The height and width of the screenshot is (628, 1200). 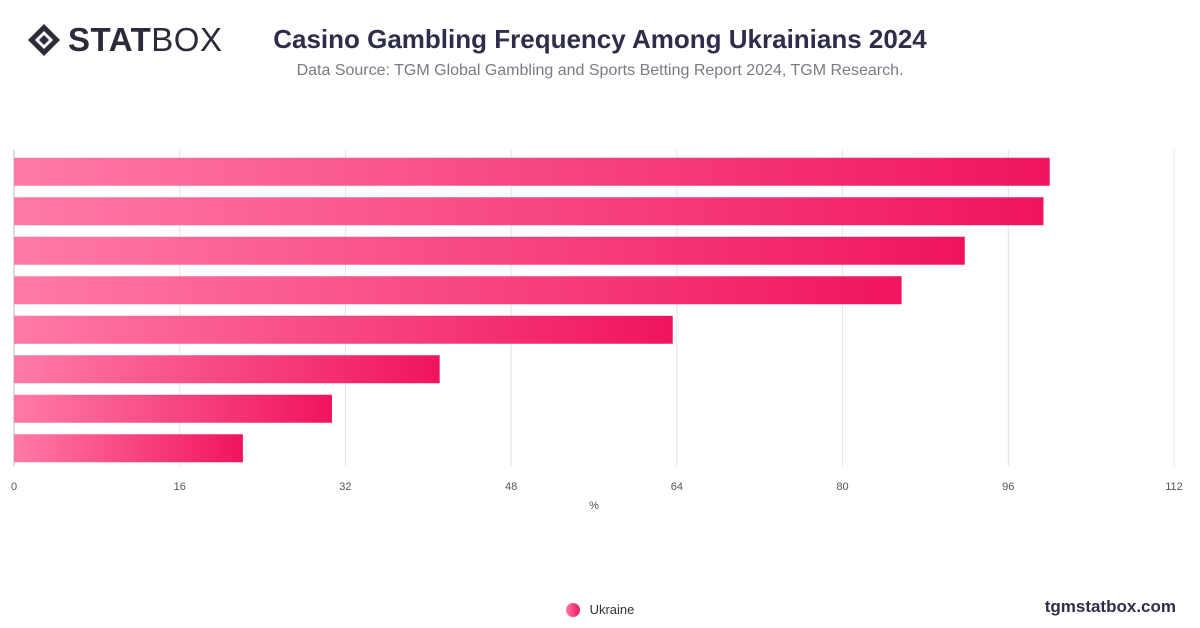 I want to click on x-tick-label: 16, so click(x=180, y=487).